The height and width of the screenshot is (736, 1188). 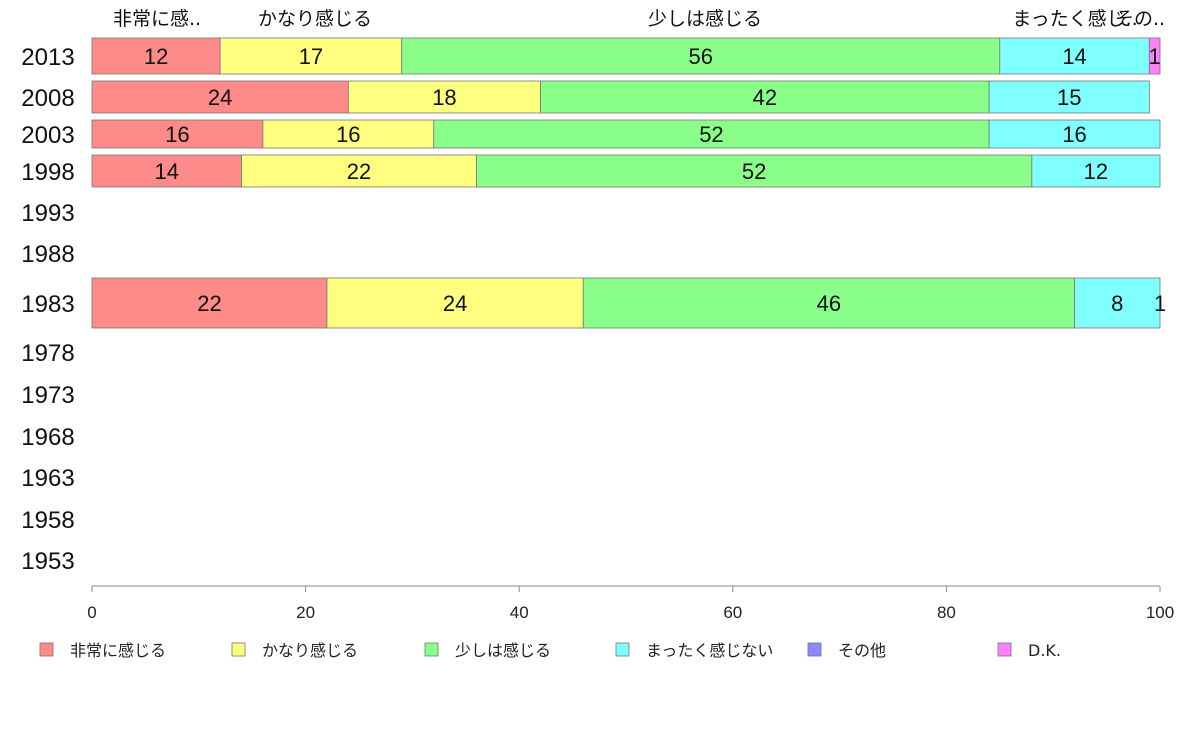 I want to click on year-label-1998: 1998, so click(x=47, y=172).